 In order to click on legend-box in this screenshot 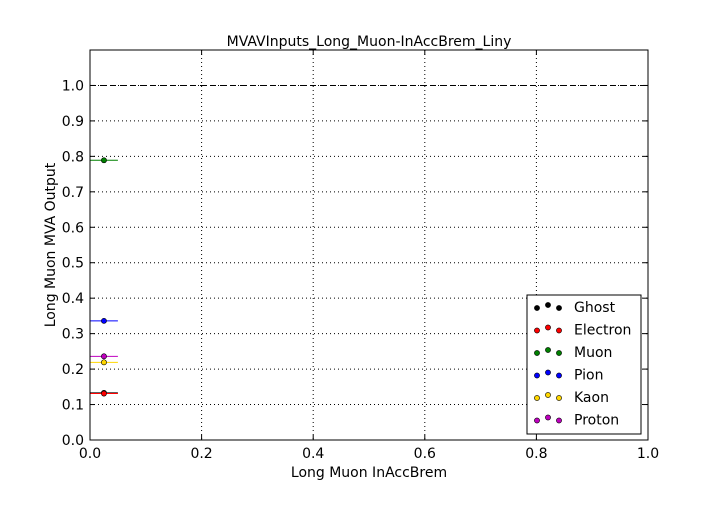, I will do `click(584, 364)`.